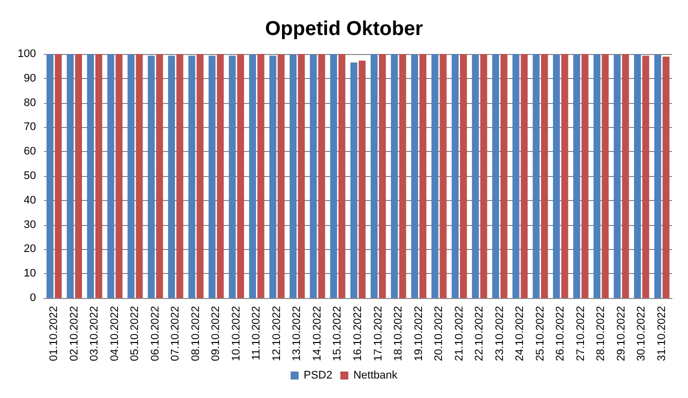 The width and height of the screenshot is (688, 398). I want to click on x-tick-label: 30.10.2022, so click(642, 334).